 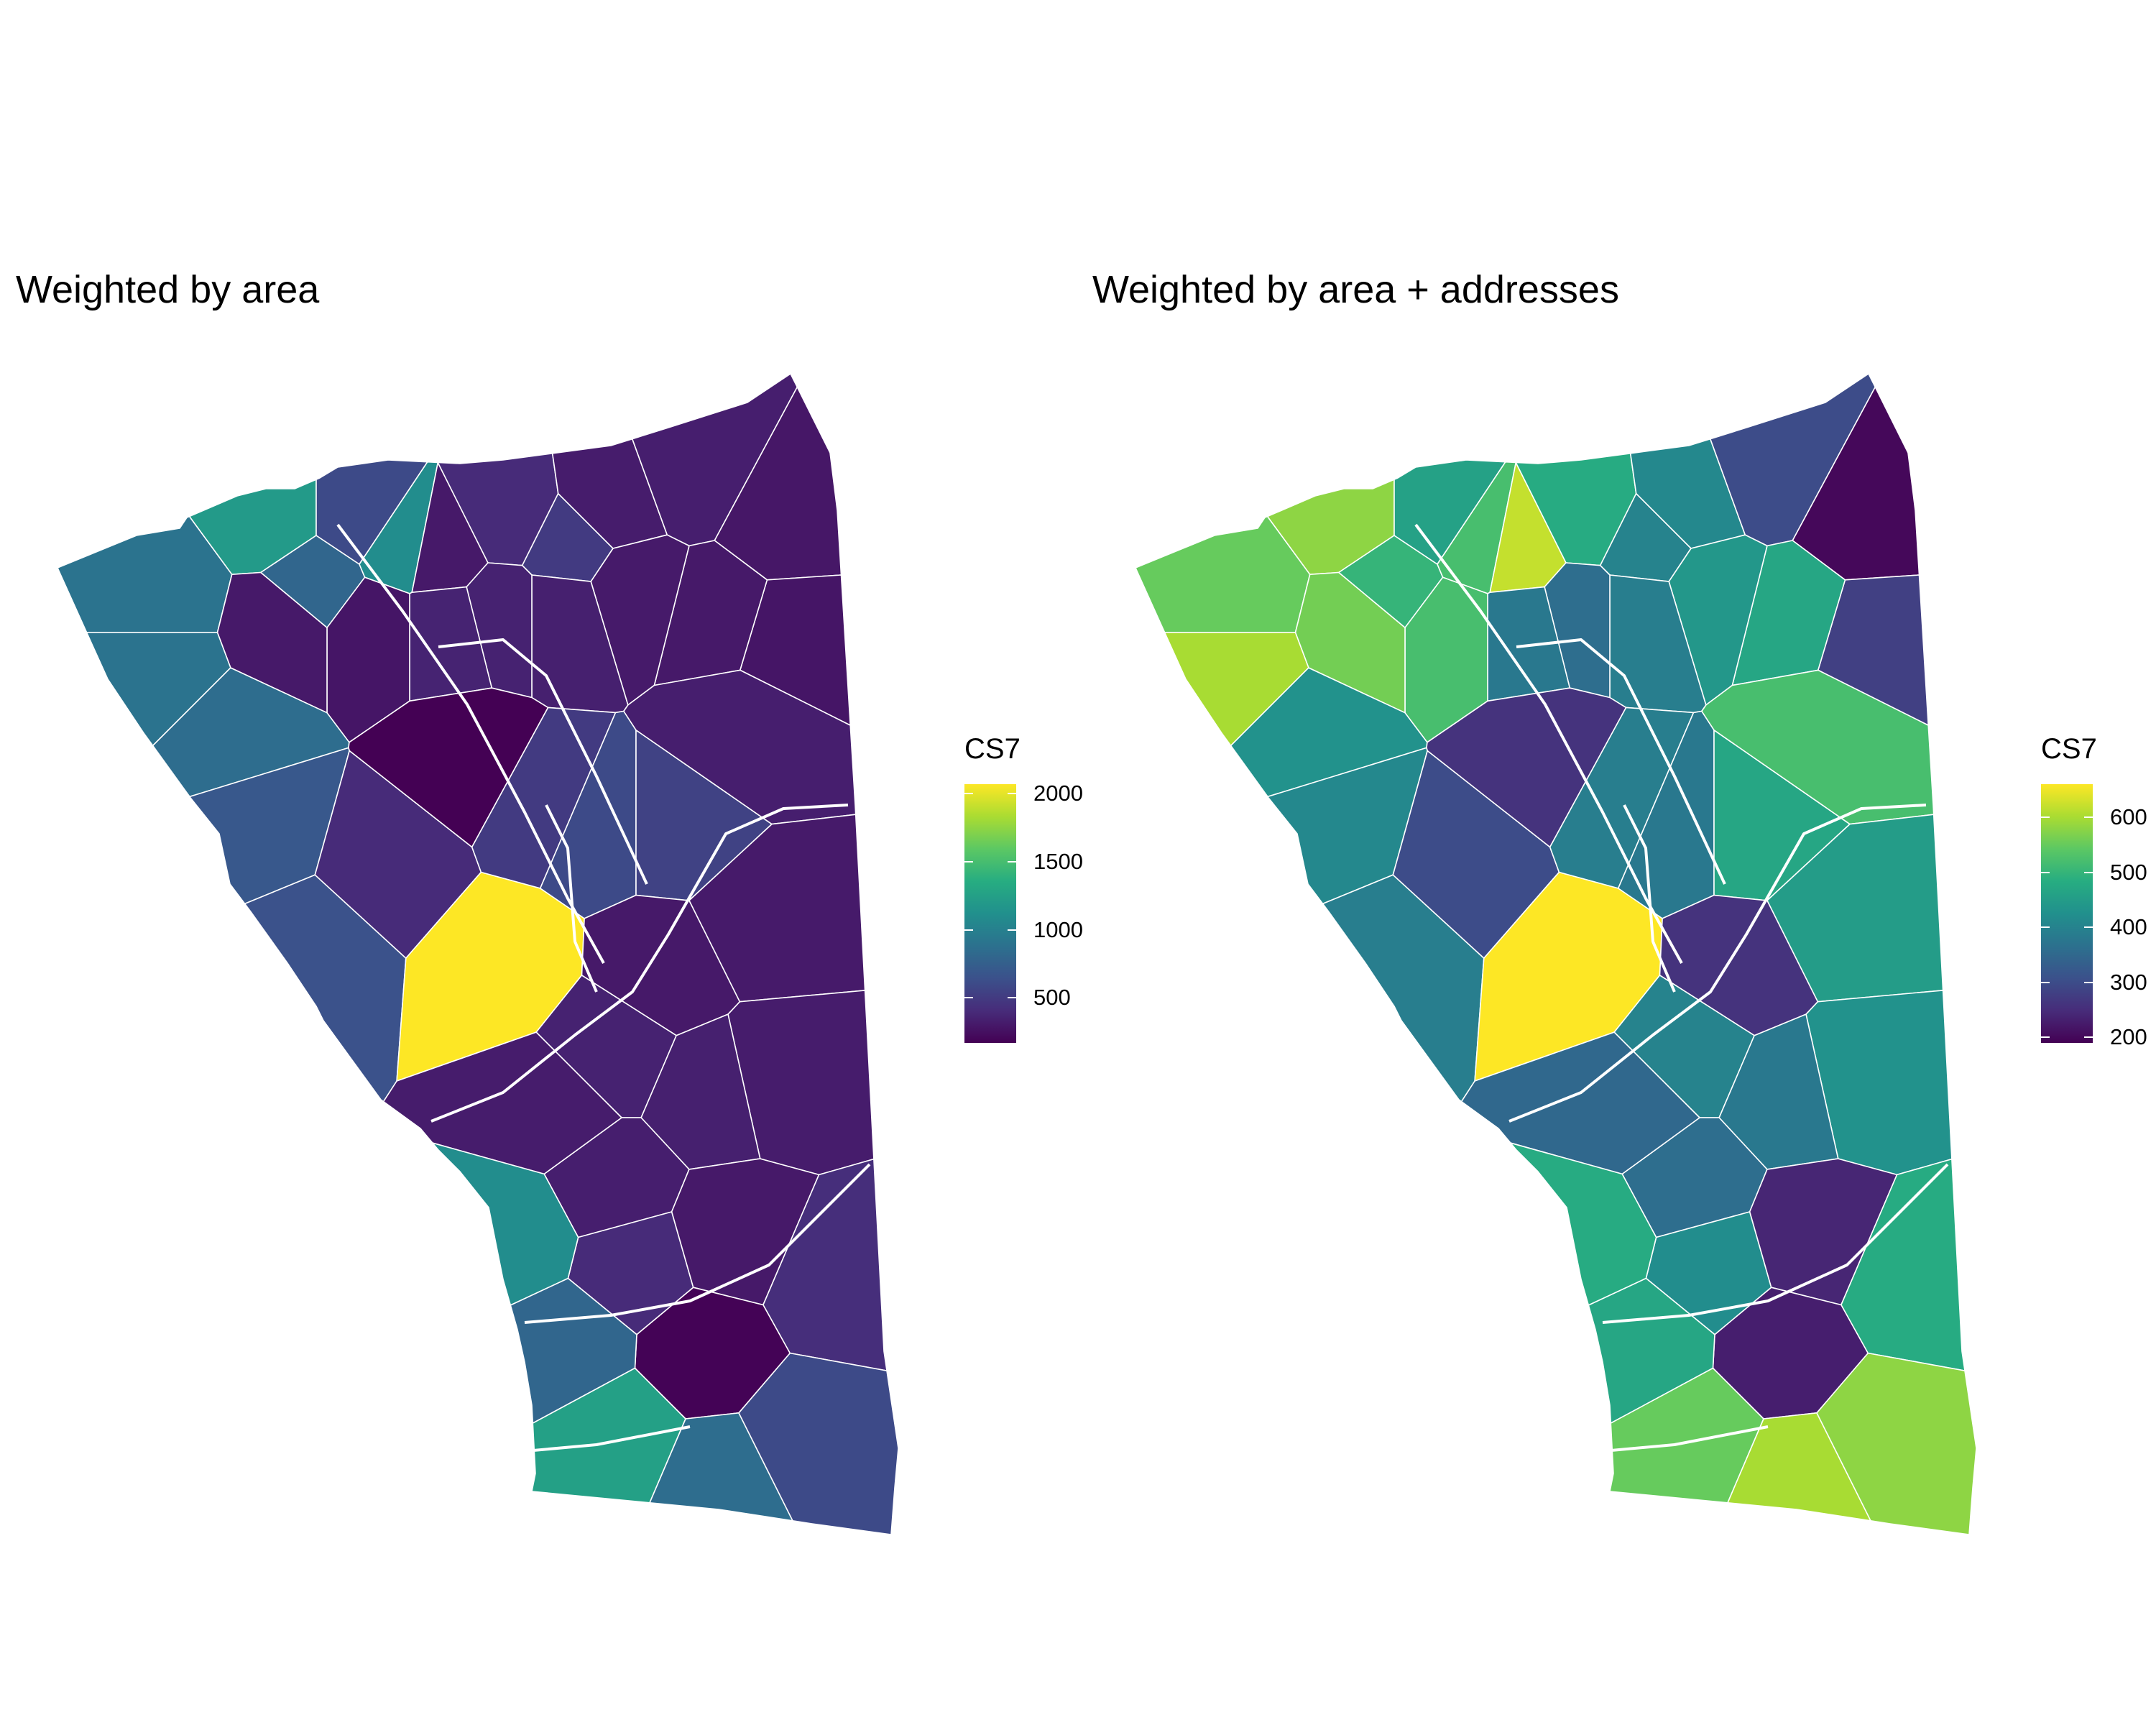 I want to click on legend-tick-label: 300, so click(x=2129, y=982).